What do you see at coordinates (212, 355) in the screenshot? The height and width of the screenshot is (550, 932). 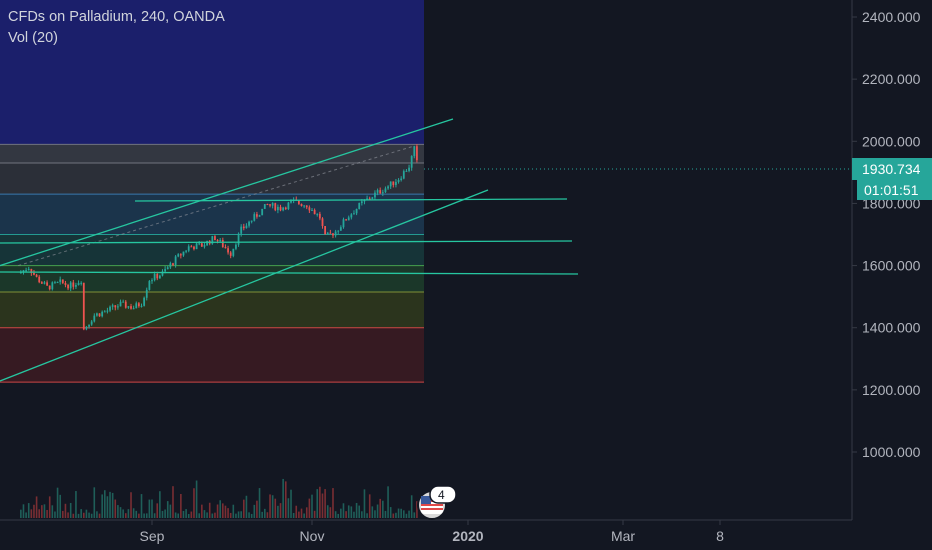 I see `fib-zone` at bounding box center [212, 355].